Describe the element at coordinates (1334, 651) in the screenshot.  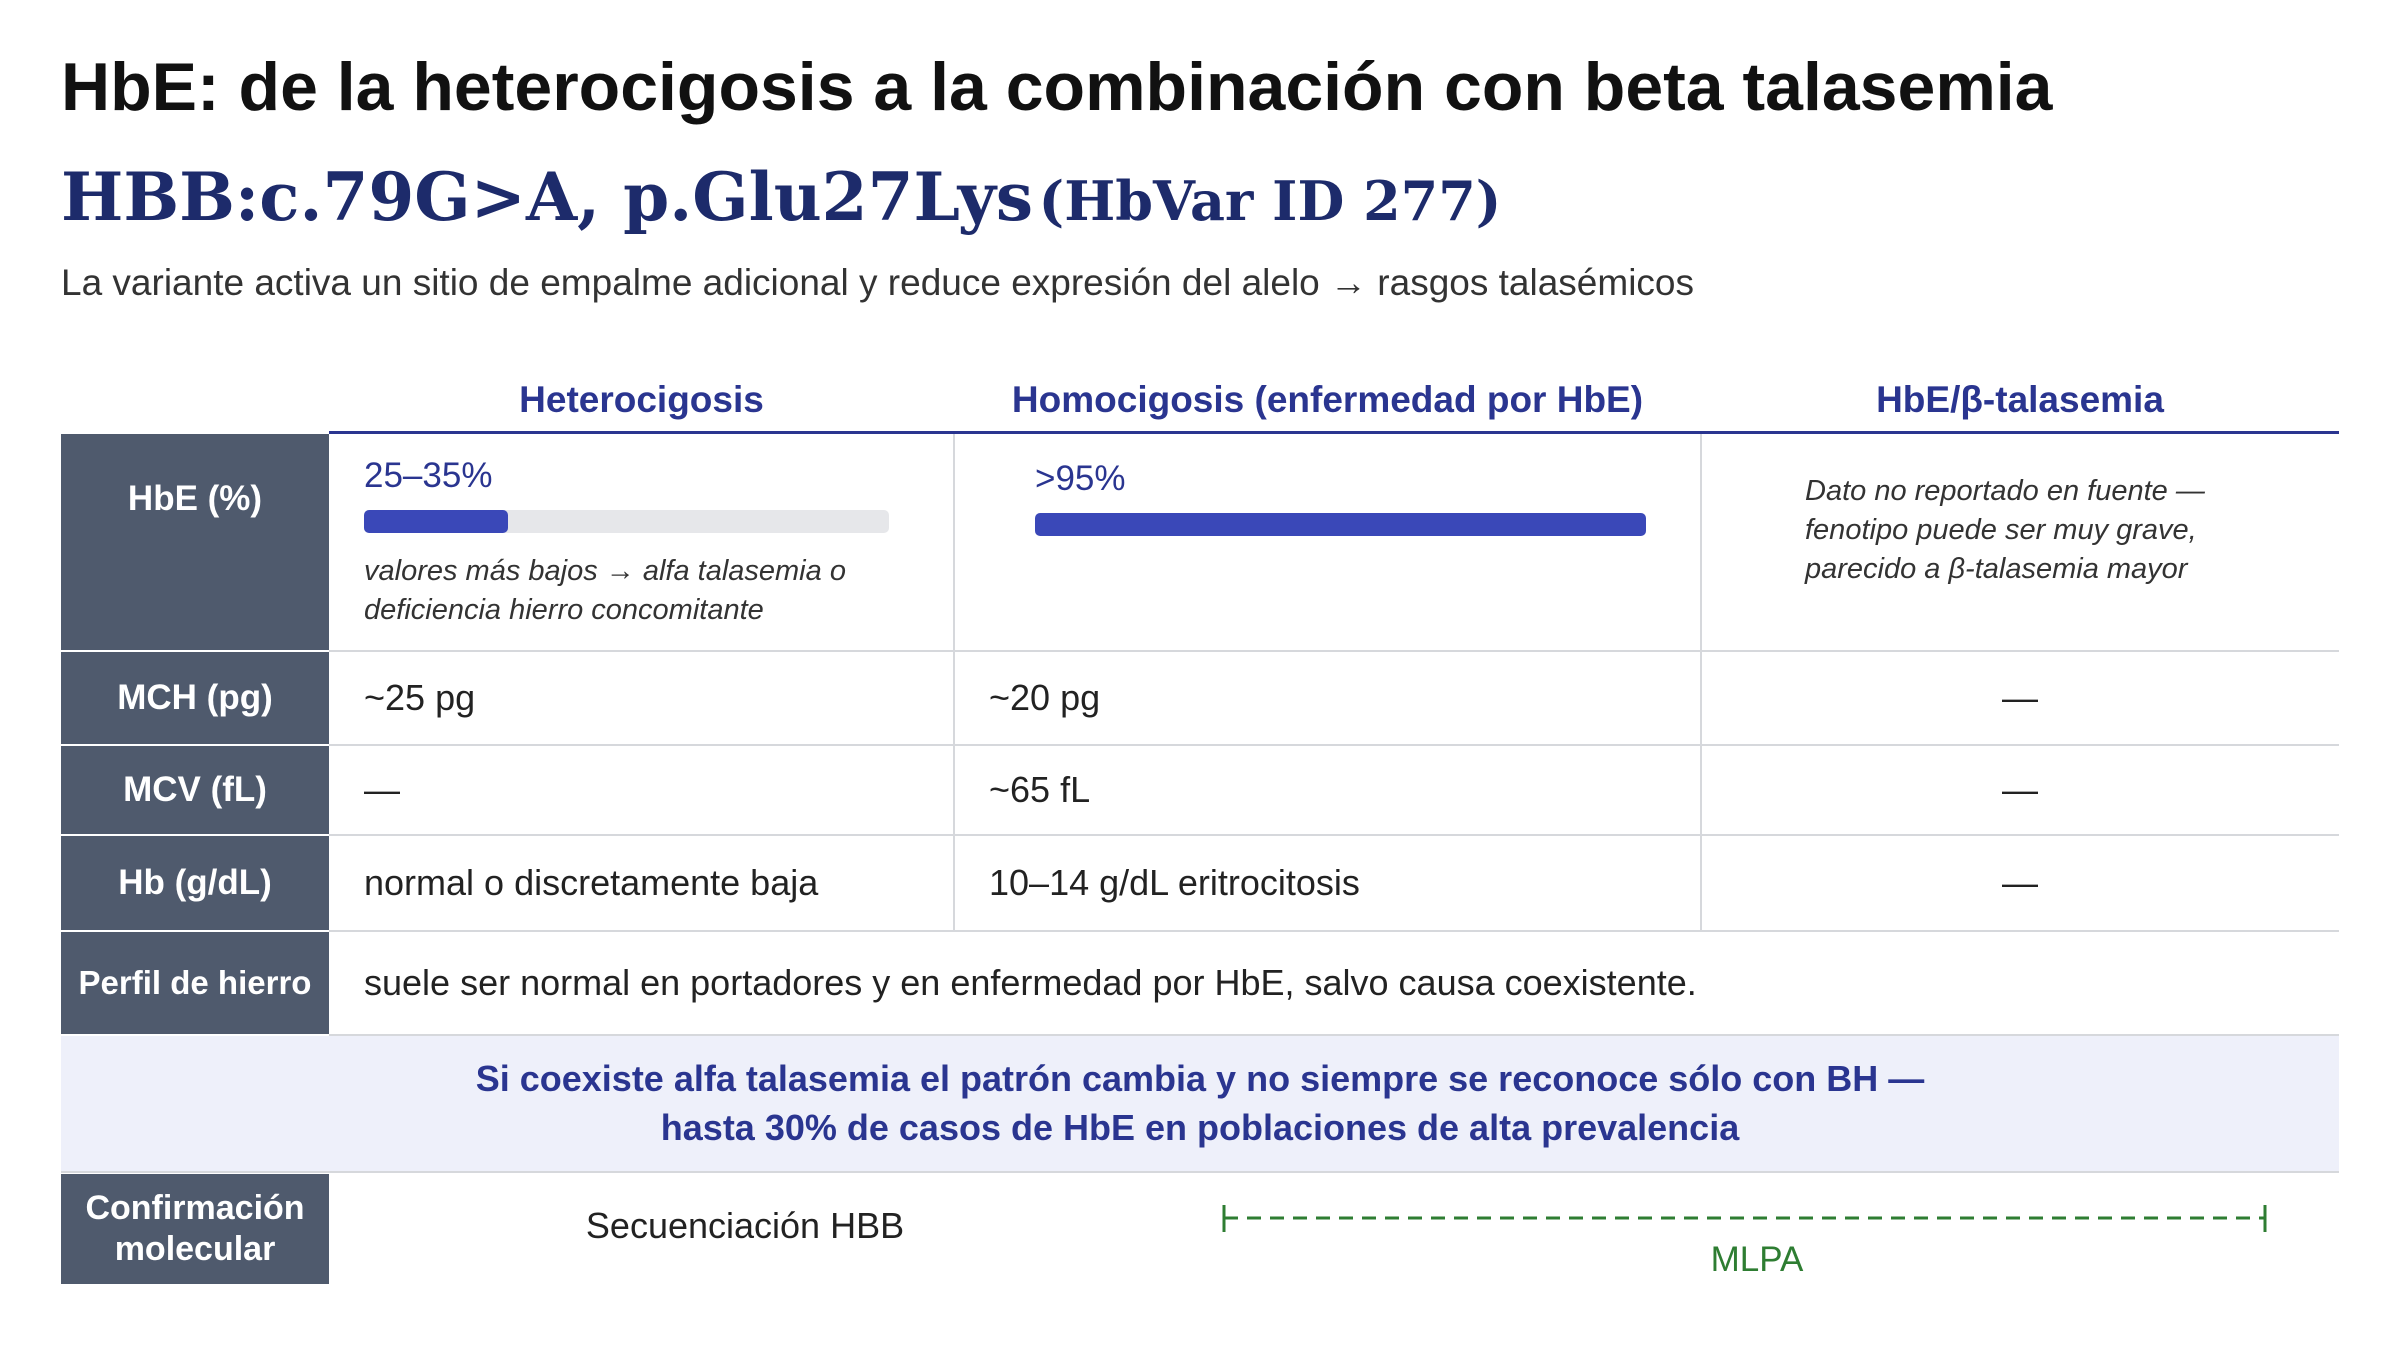
I see `row-rule` at that location.